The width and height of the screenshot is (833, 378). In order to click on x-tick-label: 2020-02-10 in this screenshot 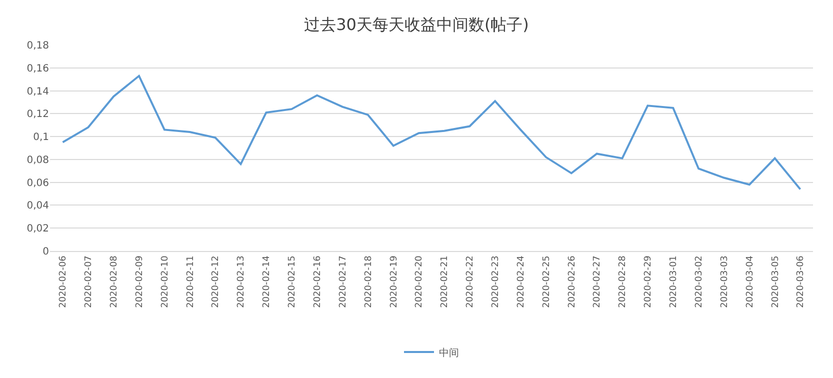, I will do `click(165, 281)`.